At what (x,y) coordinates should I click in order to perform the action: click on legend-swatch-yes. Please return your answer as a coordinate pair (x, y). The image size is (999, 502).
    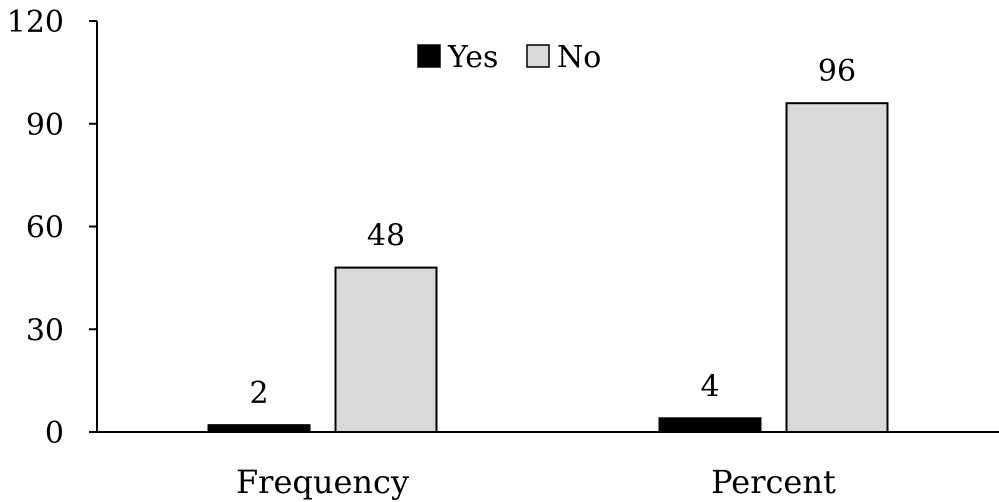
    Looking at the image, I should click on (429, 56).